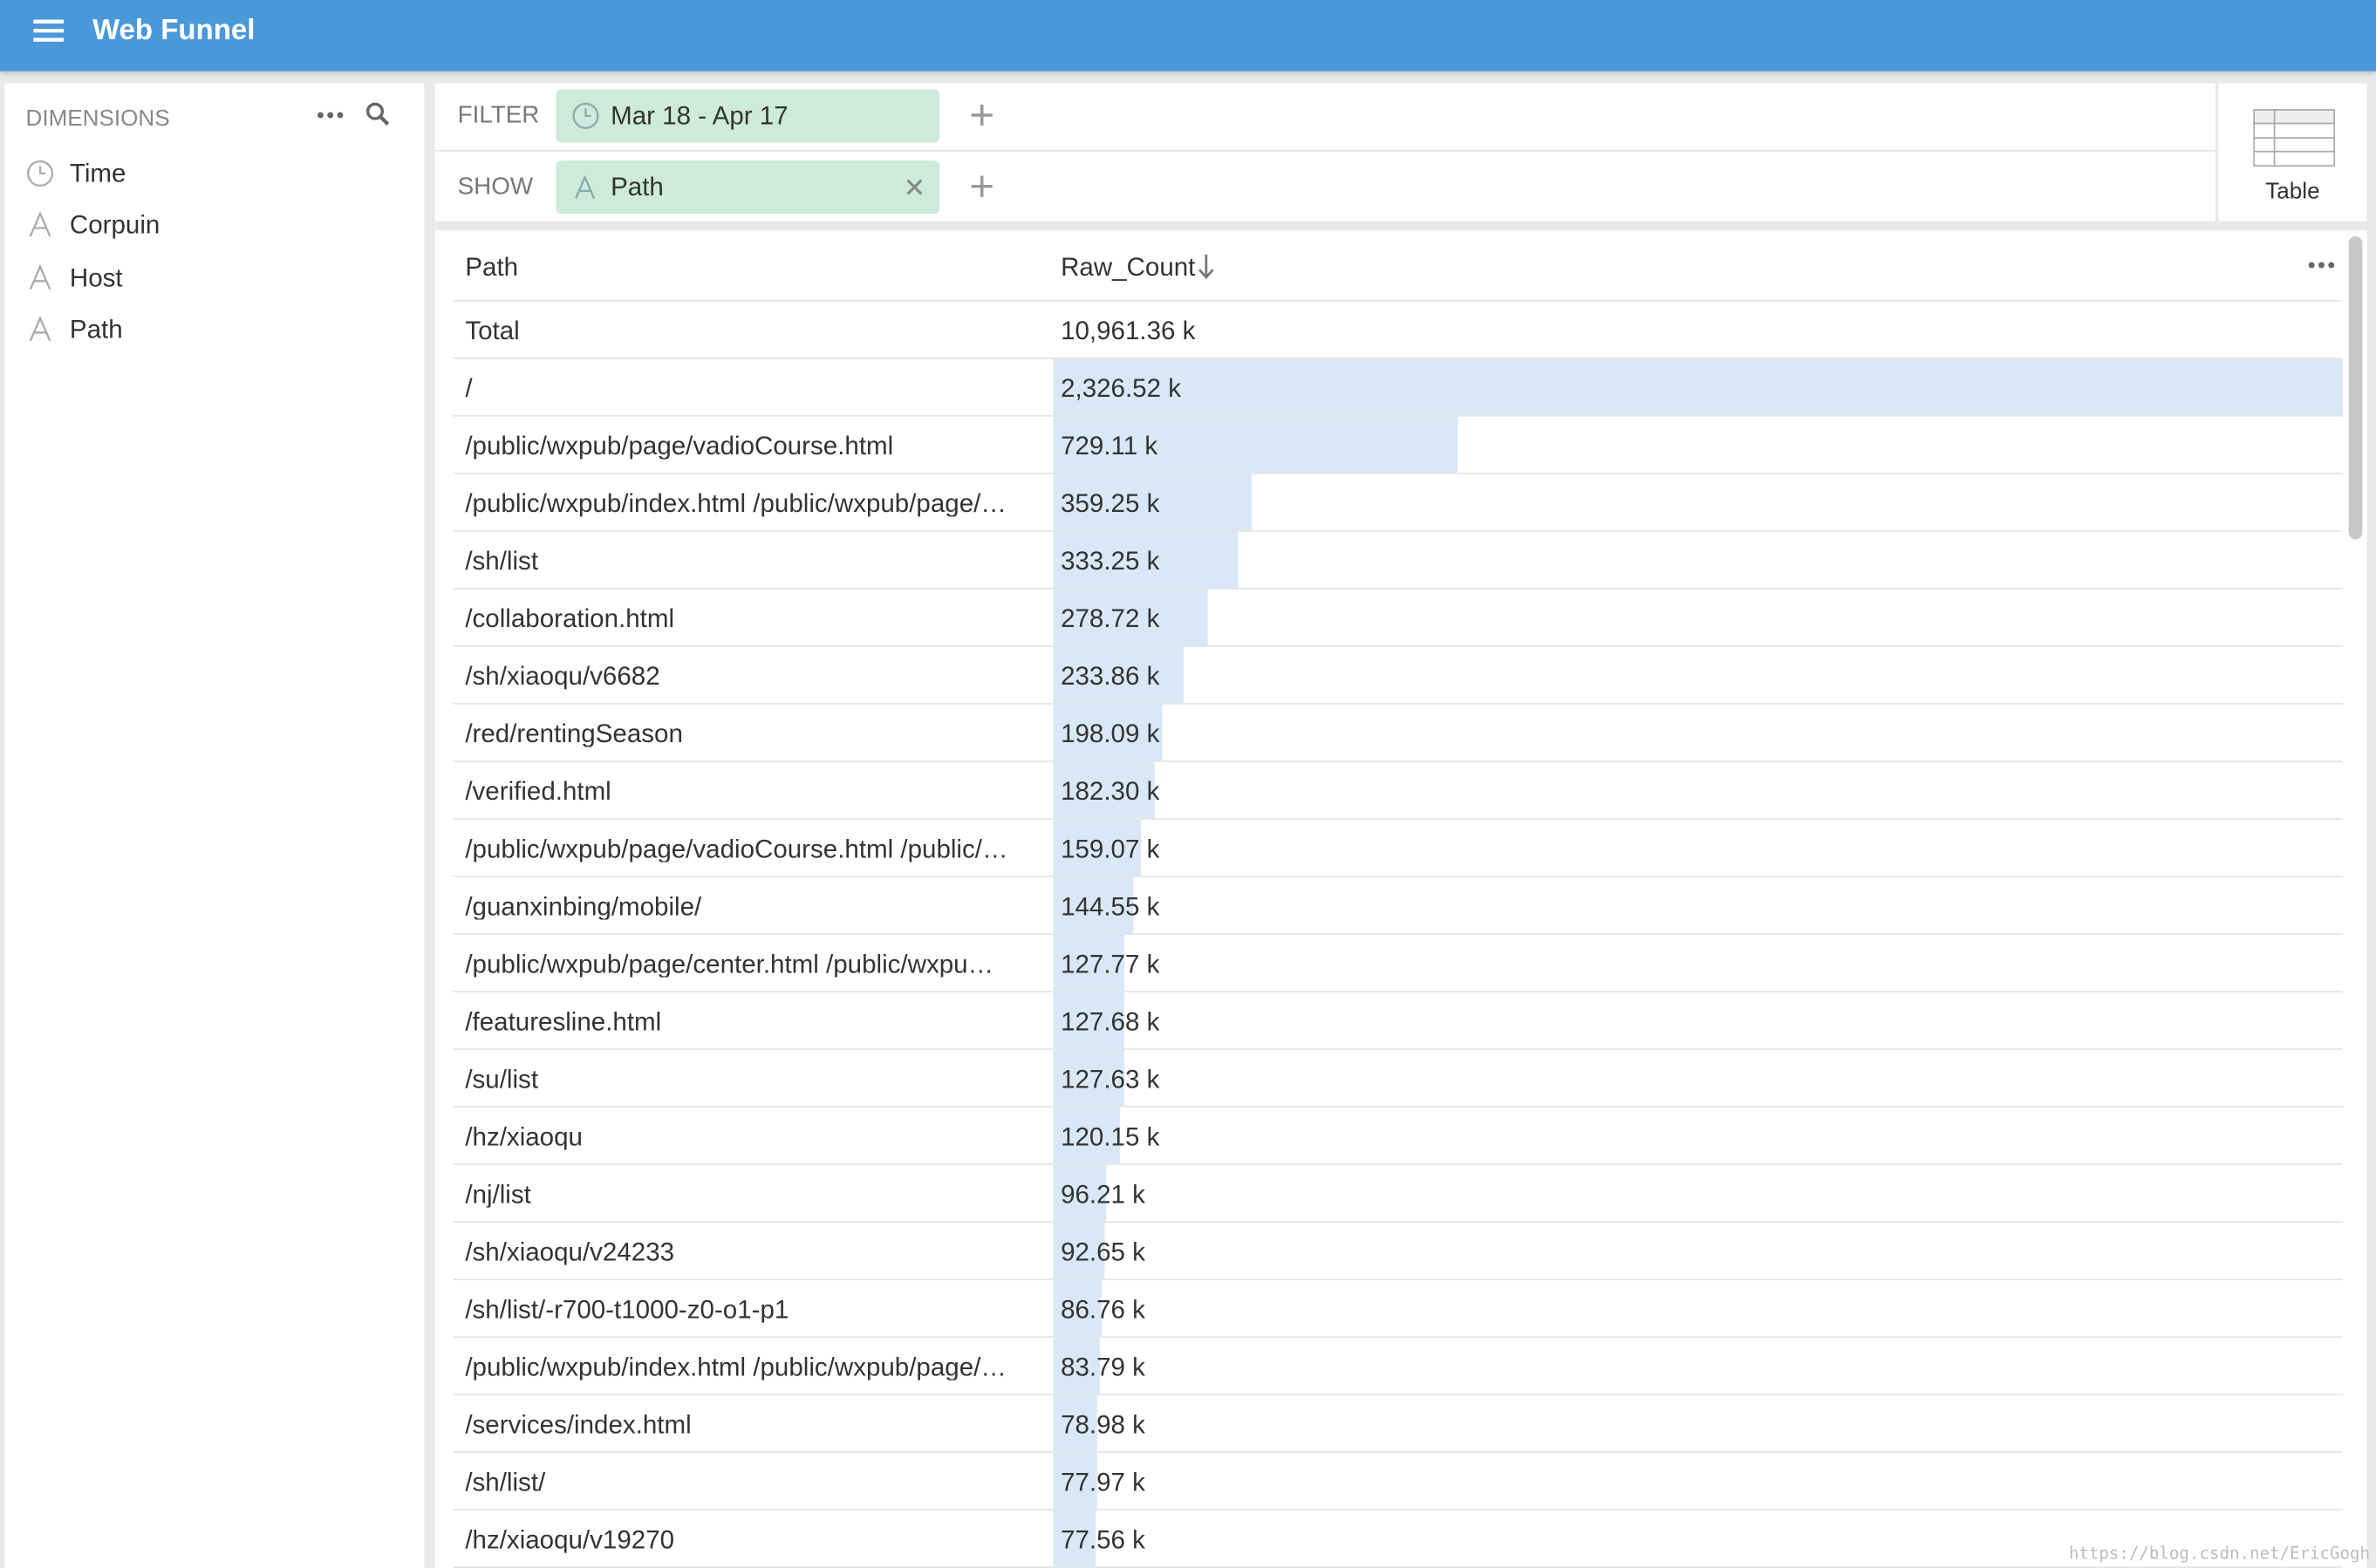  What do you see at coordinates (1109, 446) in the screenshot?
I see `count-cell: 729.11 k` at bounding box center [1109, 446].